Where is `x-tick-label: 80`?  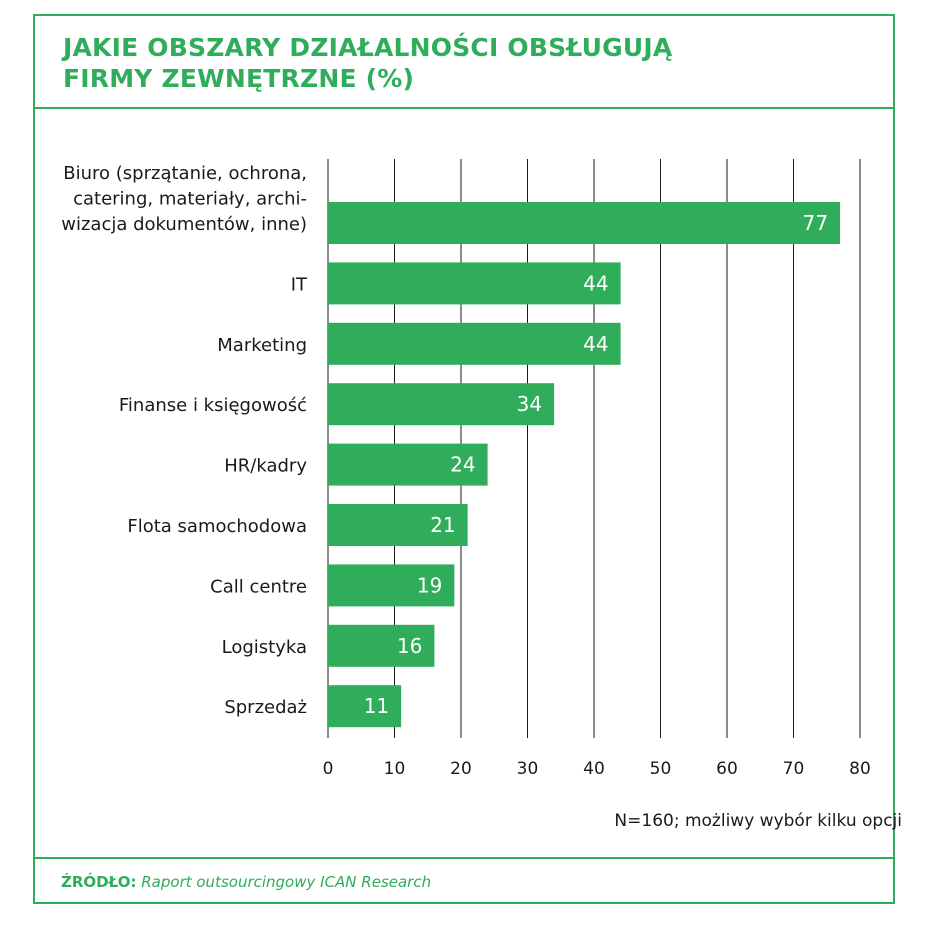
x-tick-label: 80 is located at coordinates (860, 769).